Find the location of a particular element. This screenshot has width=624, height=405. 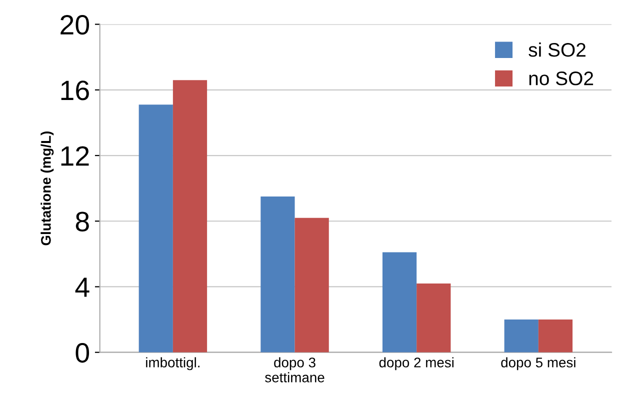

y-tick-label: 0 is located at coordinates (83, 353).